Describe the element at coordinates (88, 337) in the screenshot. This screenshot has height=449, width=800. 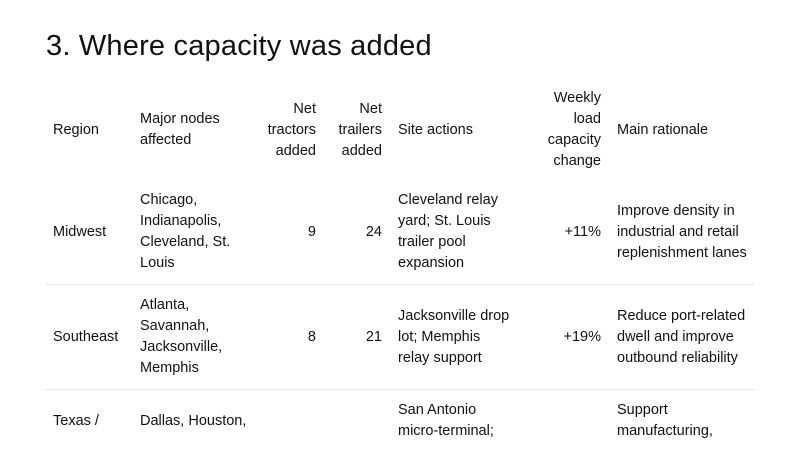
I see `table-cell: Southeast` at that location.